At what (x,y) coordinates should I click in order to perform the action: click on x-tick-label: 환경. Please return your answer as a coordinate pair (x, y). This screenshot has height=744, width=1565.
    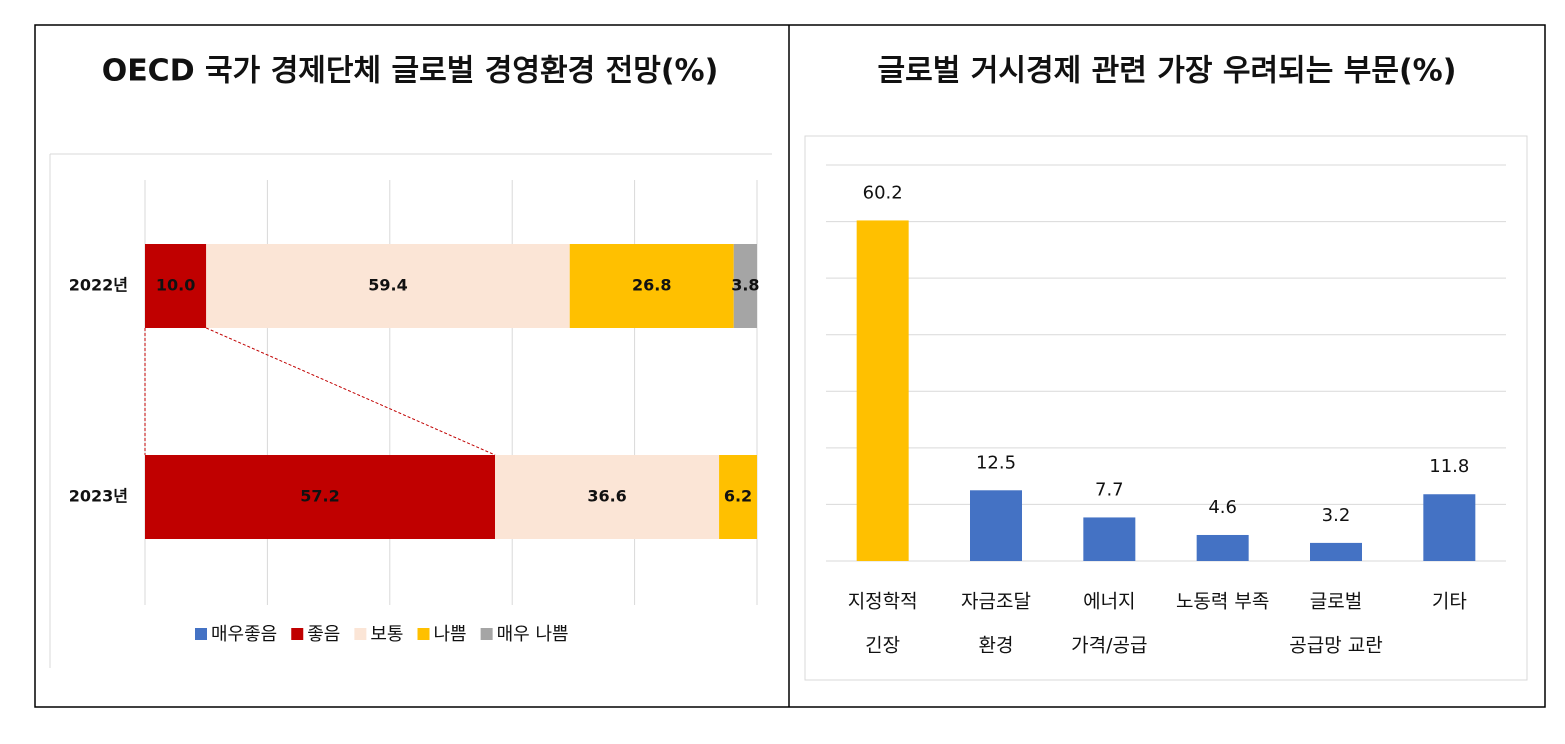
    Looking at the image, I should click on (996, 646).